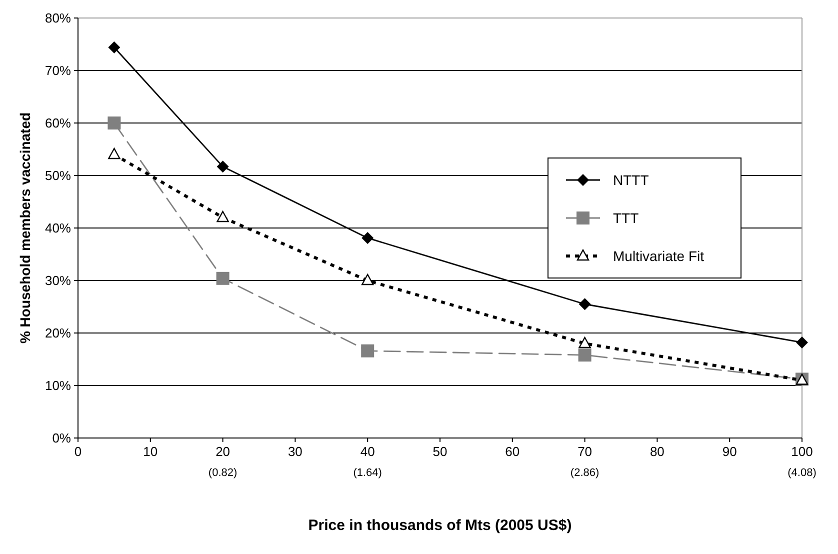 The height and width of the screenshot is (554, 838). I want to click on y-tick-label: 20%, so click(58, 333).